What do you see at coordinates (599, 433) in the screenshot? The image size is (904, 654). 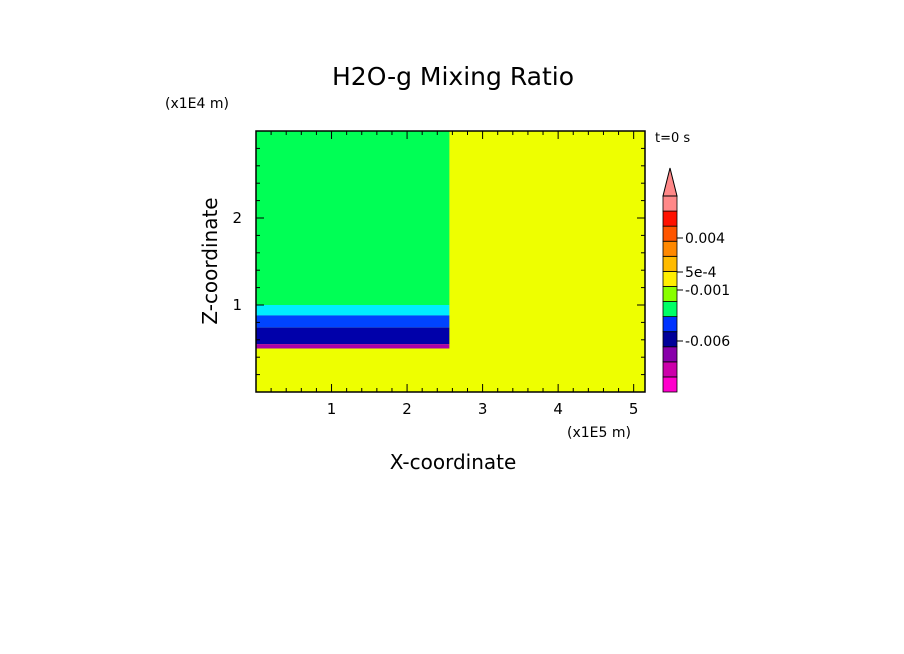 I see `x-scale-label: (x1E5 m)` at bounding box center [599, 433].